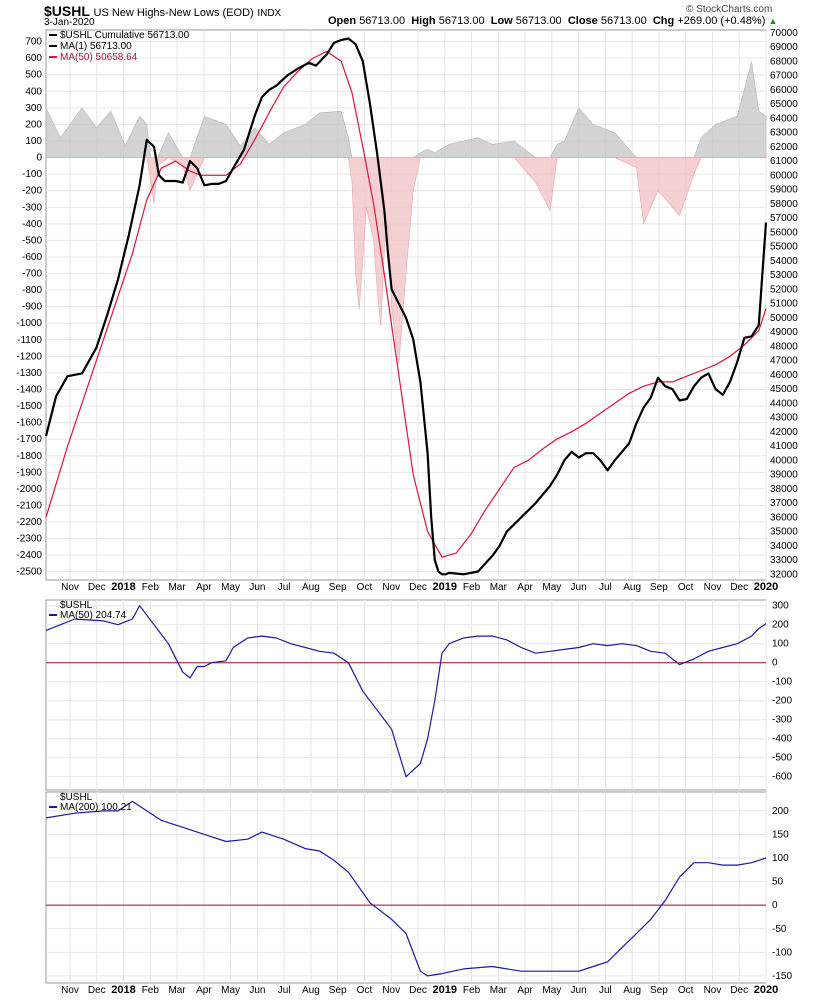 The image size is (820, 1000). I want to click on open-value: 56713.00, so click(382, 21).